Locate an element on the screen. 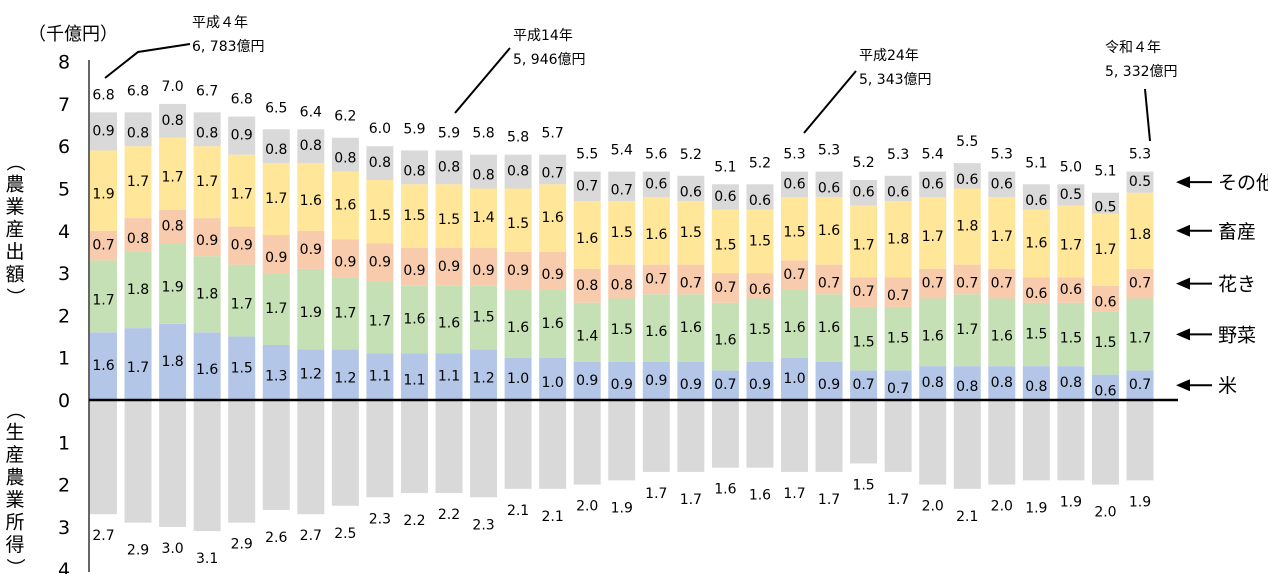 The height and width of the screenshot is (574, 1268). unit-label: （千億円） is located at coordinates (73, 34).